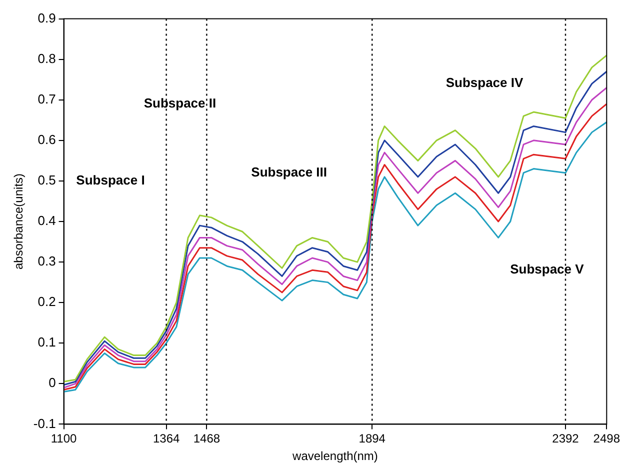 This screenshot has height=472, width=631. What do you see at coordinates (206, 439) in the screenshot?
I see `x-tick-label: 1468` at bounding box center [206, 439].